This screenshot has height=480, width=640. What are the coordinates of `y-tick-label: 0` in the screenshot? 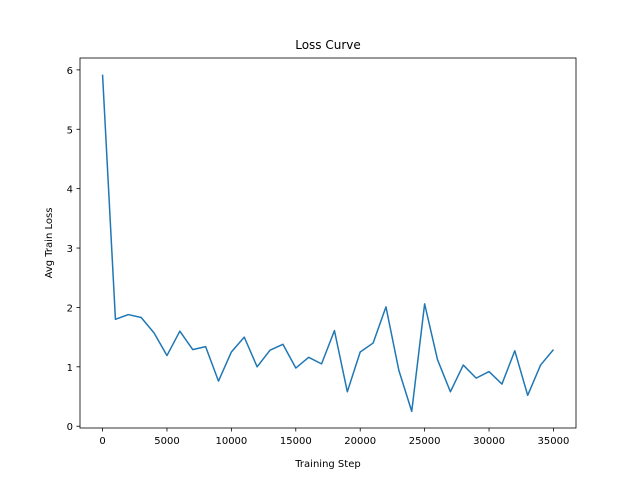 It's located at (70, 427).